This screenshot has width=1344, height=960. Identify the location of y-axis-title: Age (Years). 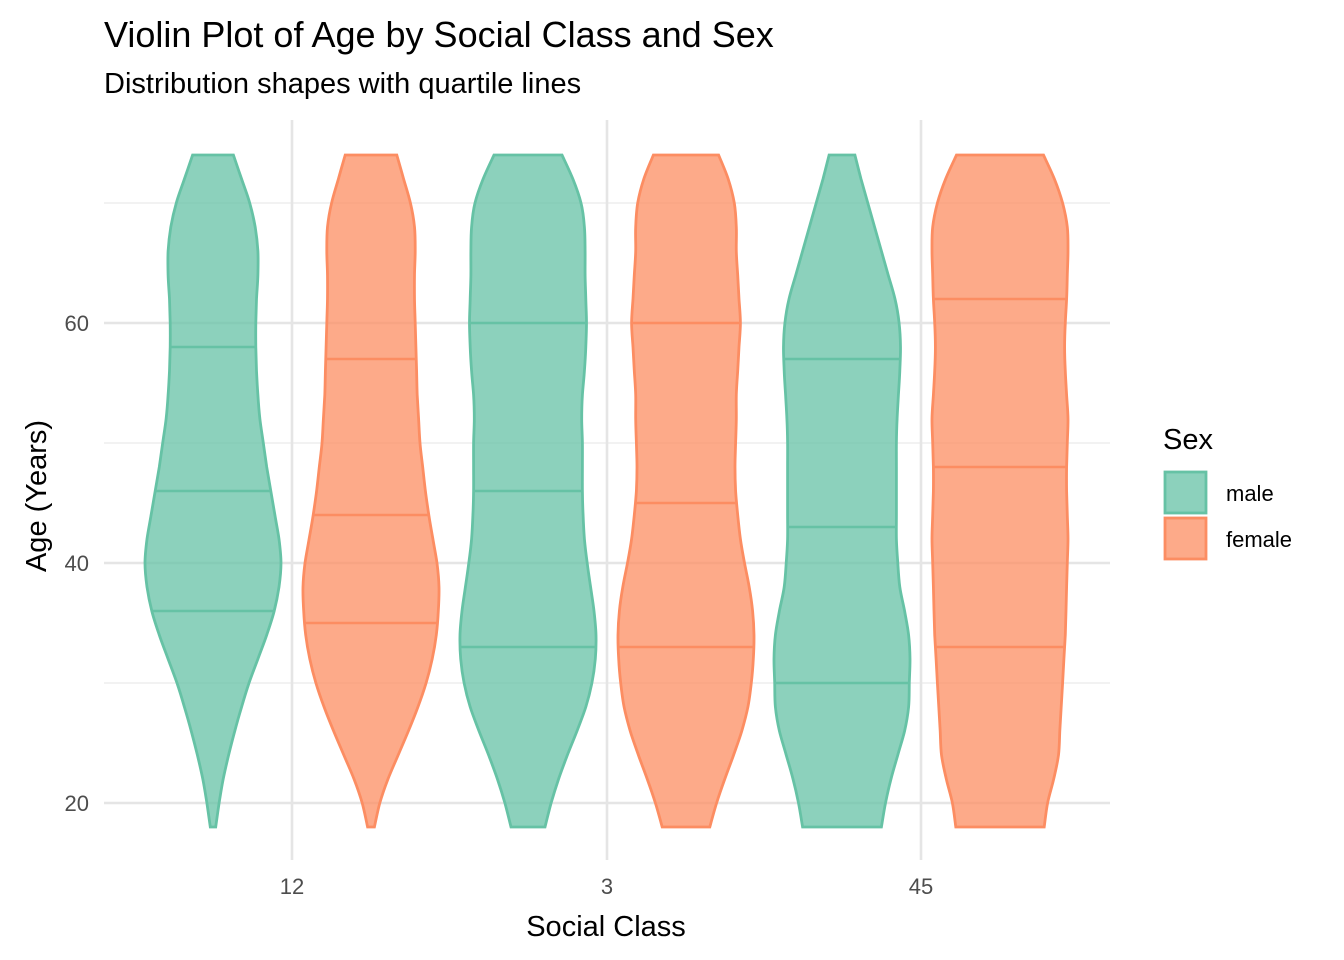
(37, 496).